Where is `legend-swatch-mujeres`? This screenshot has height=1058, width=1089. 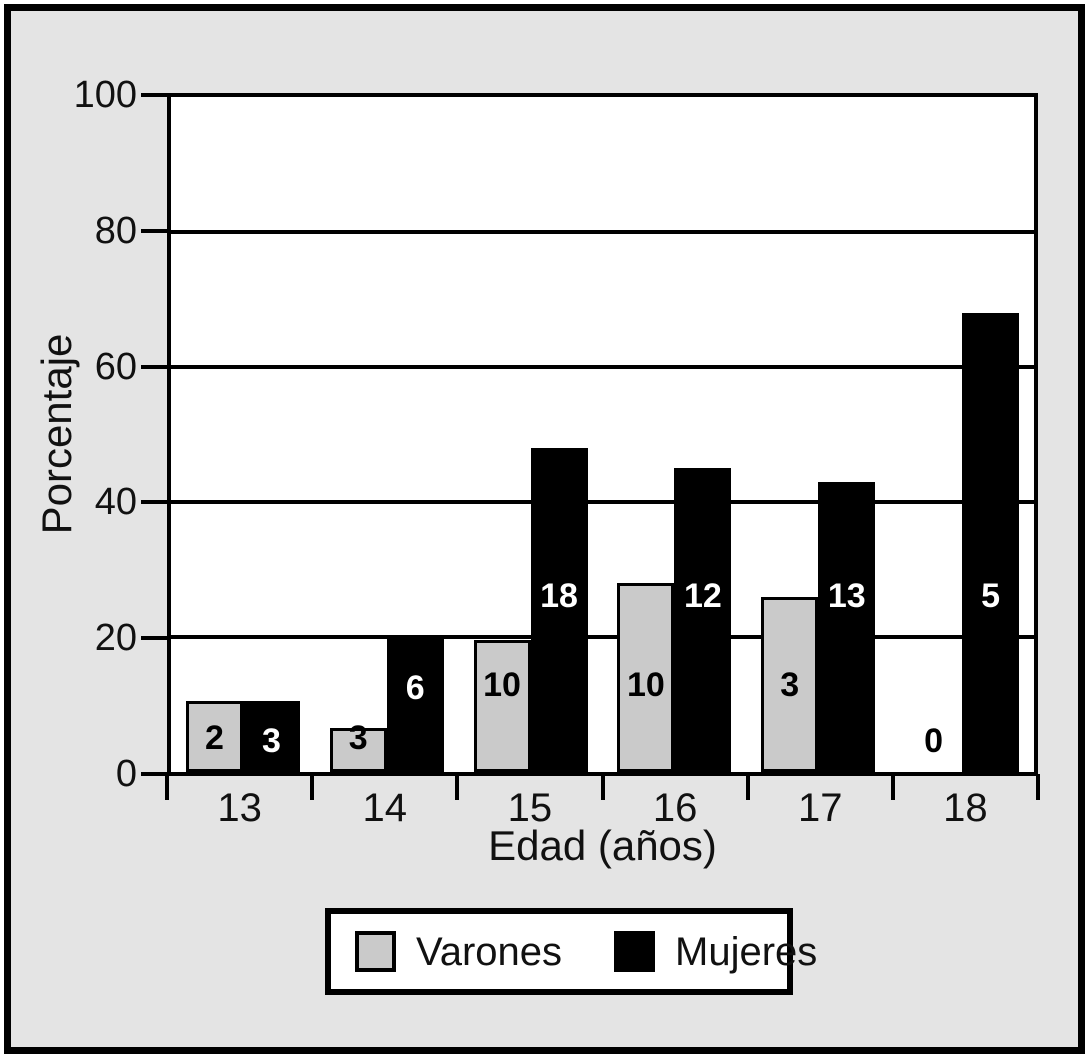 legend-swatch-mujeres is located at coordinates (635, 951).